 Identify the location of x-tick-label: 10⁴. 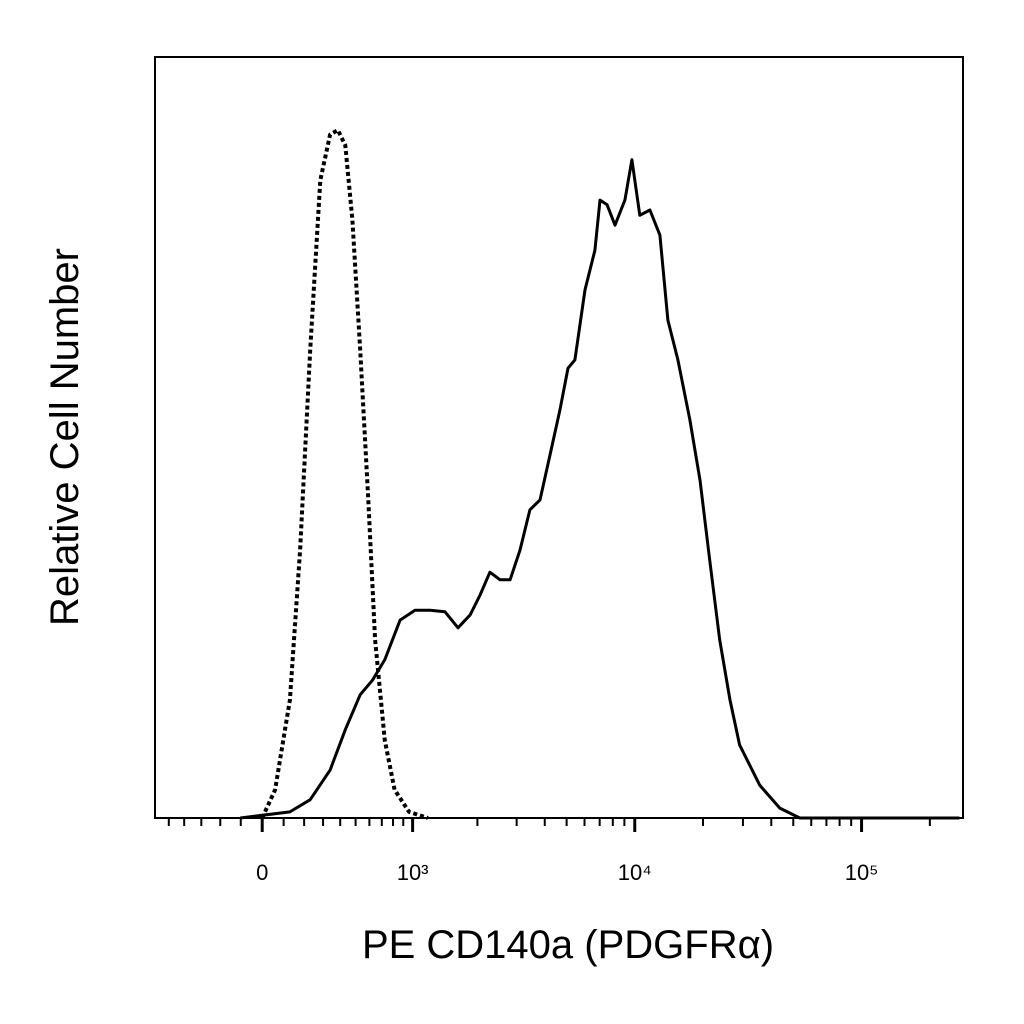
(635, 872).